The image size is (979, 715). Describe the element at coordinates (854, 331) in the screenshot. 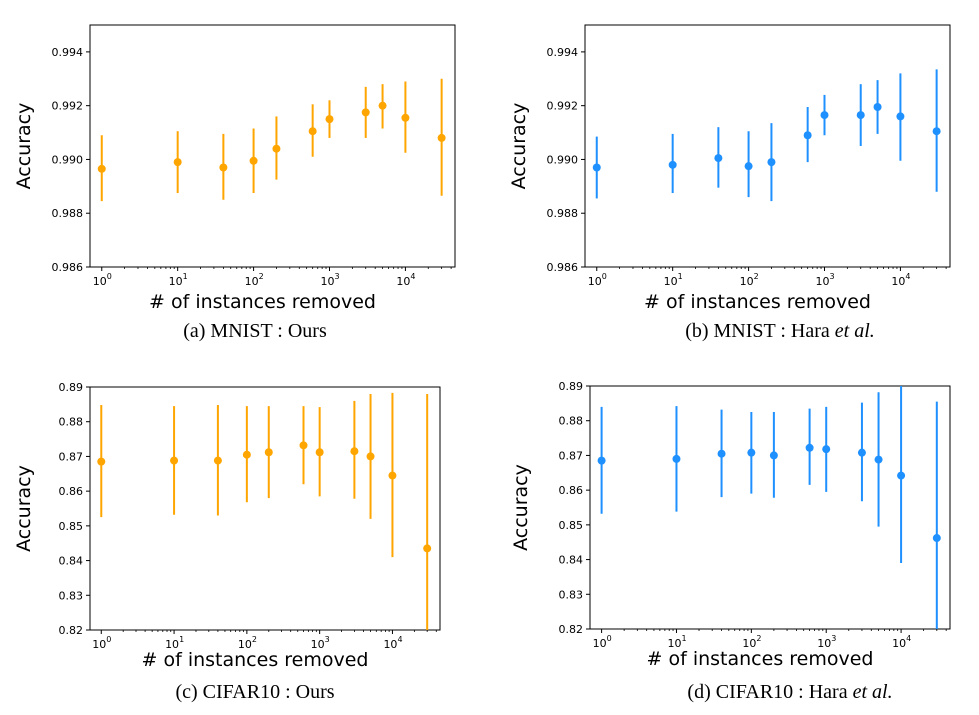

I see `caption-b-italic: et al.` at that location.